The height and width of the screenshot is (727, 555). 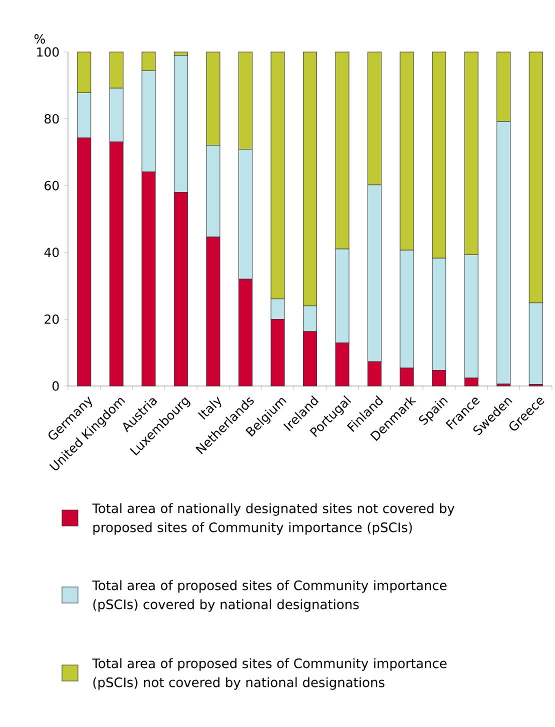 I want to click on legend-label: Total area of proposed sites of Community importance (pSCIs) not covered by national designations, so click(x=269, y=674).